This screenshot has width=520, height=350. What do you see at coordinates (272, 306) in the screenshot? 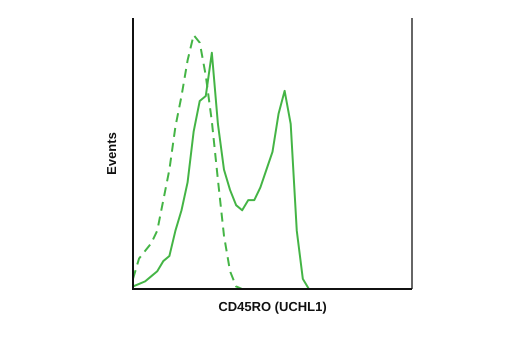
I see `x-axis-title: CD45RO (UCHL1)` at bounding box center [272, 306].